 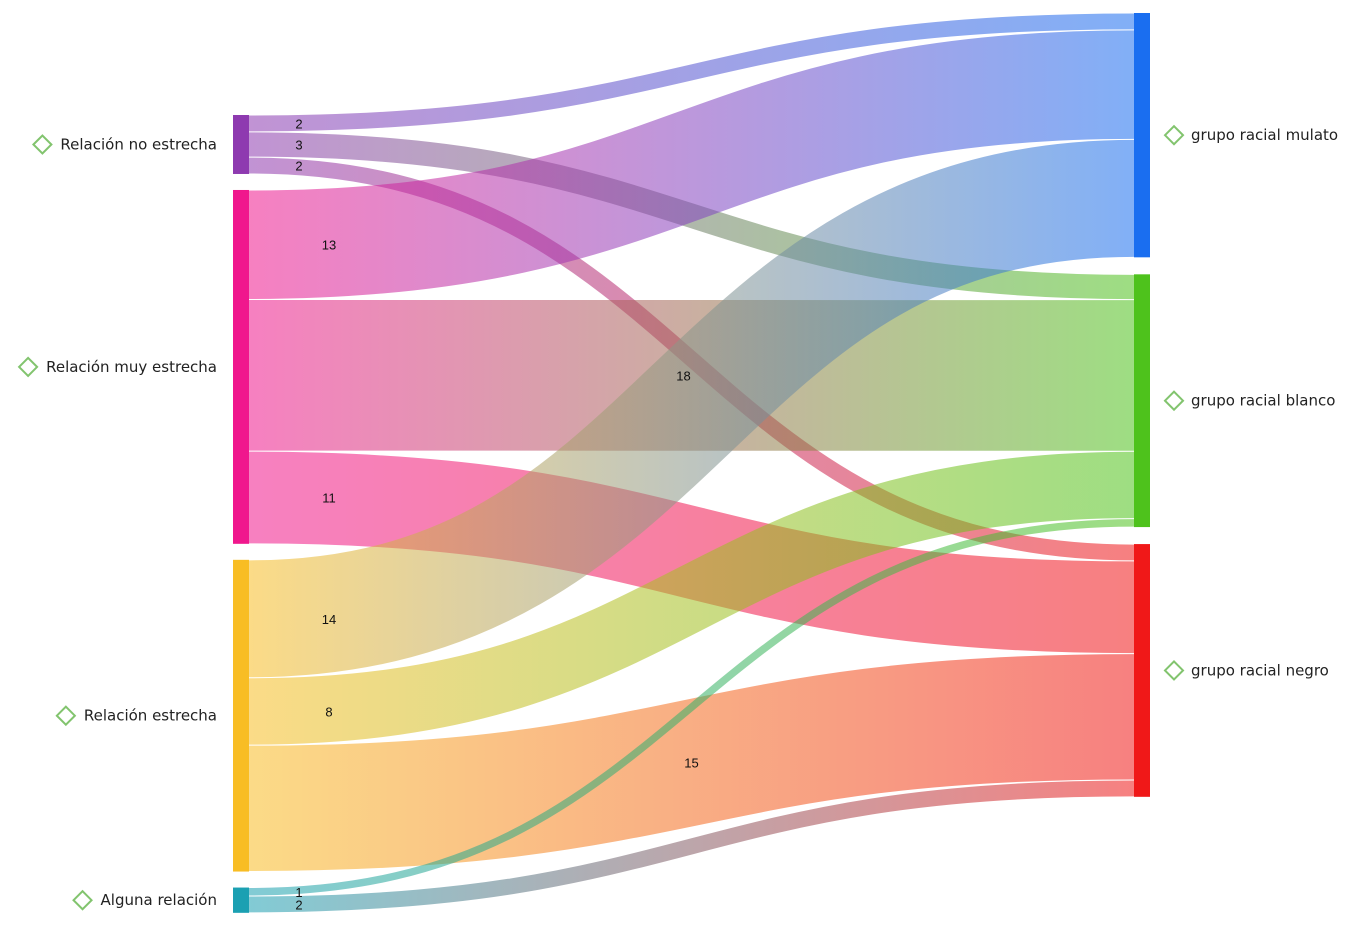 What do you see at coordinates (329, 245) in the screenshot?
I see `link-value-label: 13` at bounding box center [329, 245].